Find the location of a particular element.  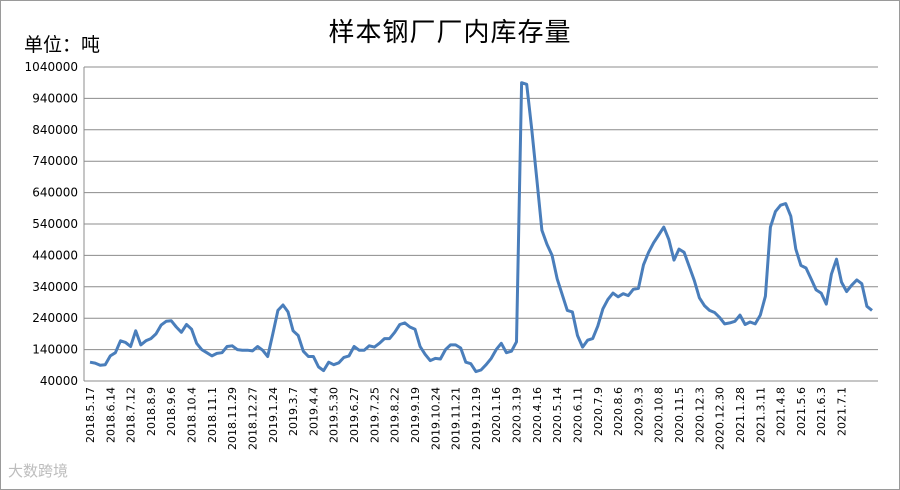

y-tick-label: 940000 is located at coordinates (55, 98).